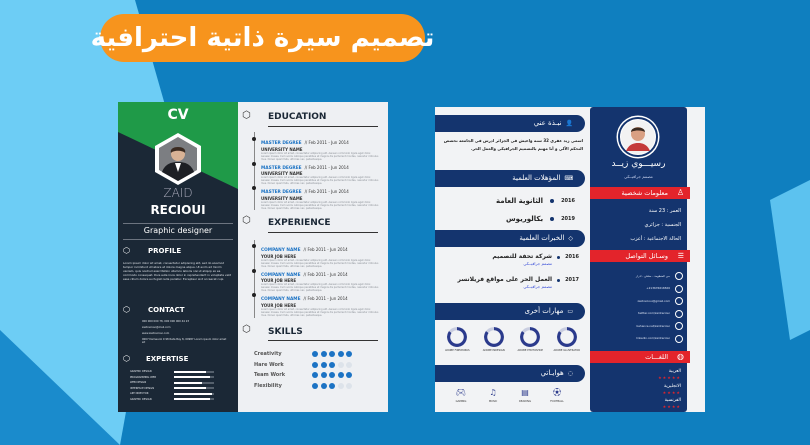 Image resolution: width=810 pixels, height=445 pixels. Describe the element at coordinates (645, 193) in the screenshot. I see `personal-info-label: معلومات شخصية` at that location.